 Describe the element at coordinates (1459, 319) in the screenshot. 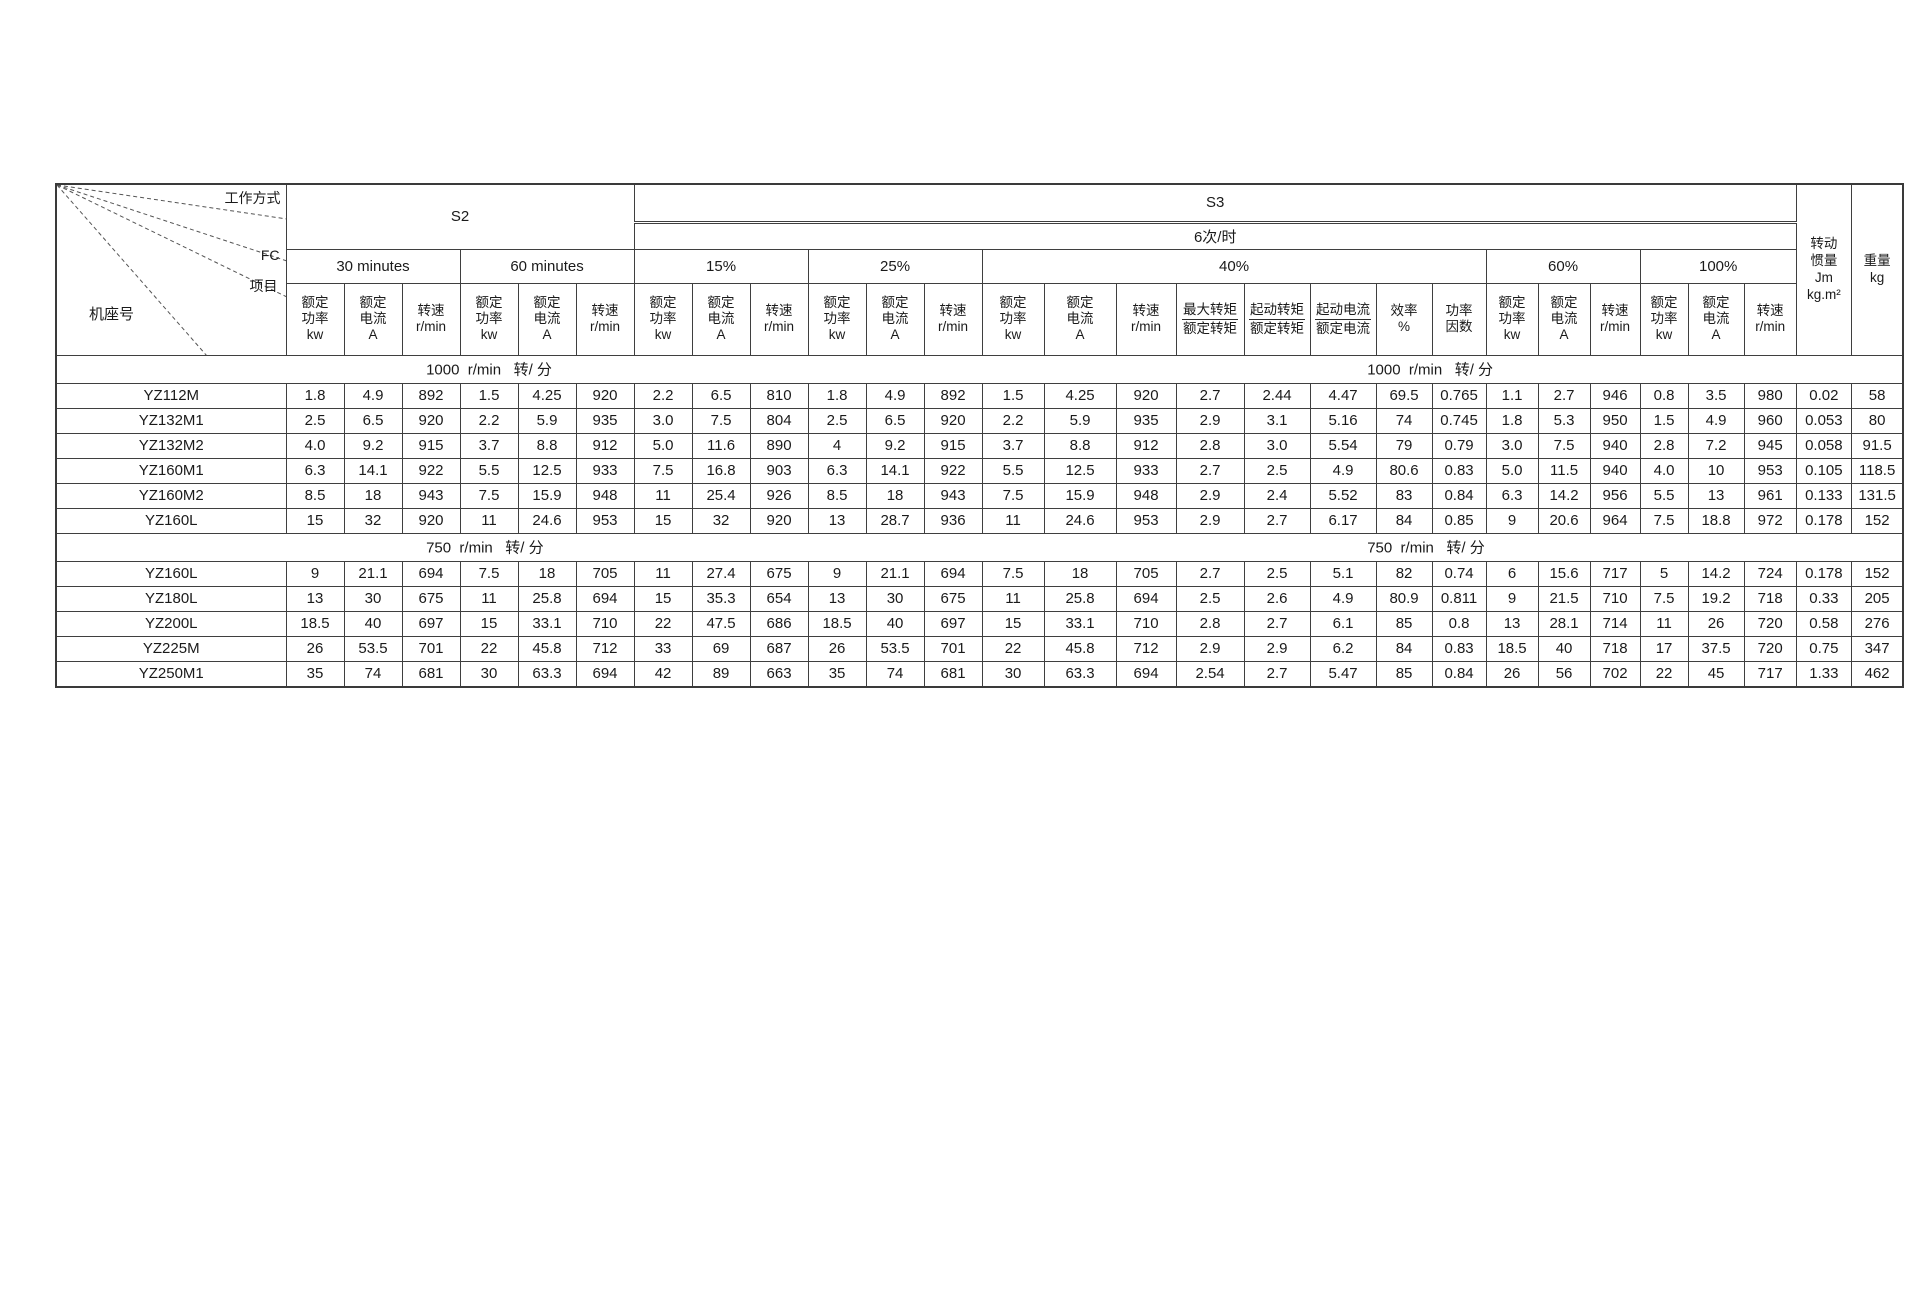

I see `col-header-power-factor: 功率 因数` at that location.